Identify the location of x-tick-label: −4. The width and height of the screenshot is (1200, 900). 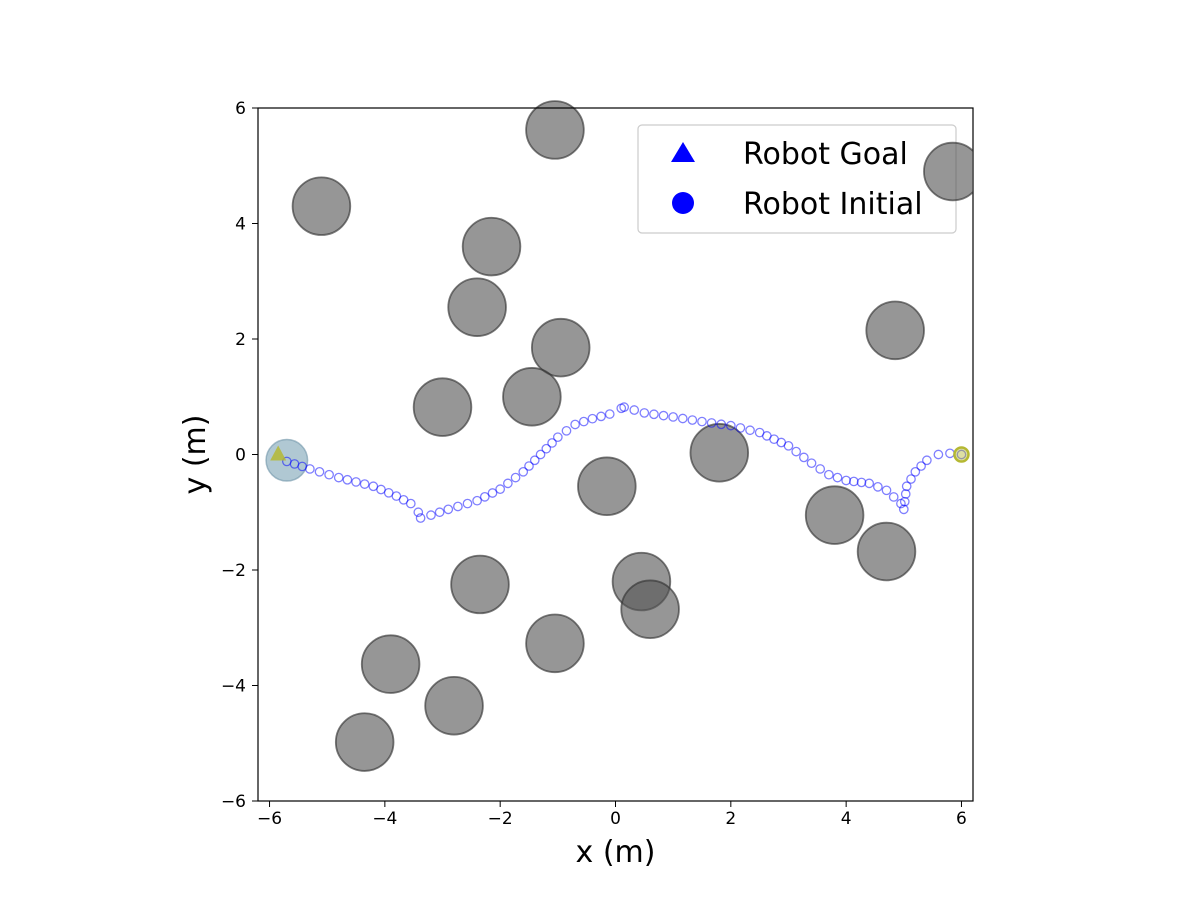
(384, 819).